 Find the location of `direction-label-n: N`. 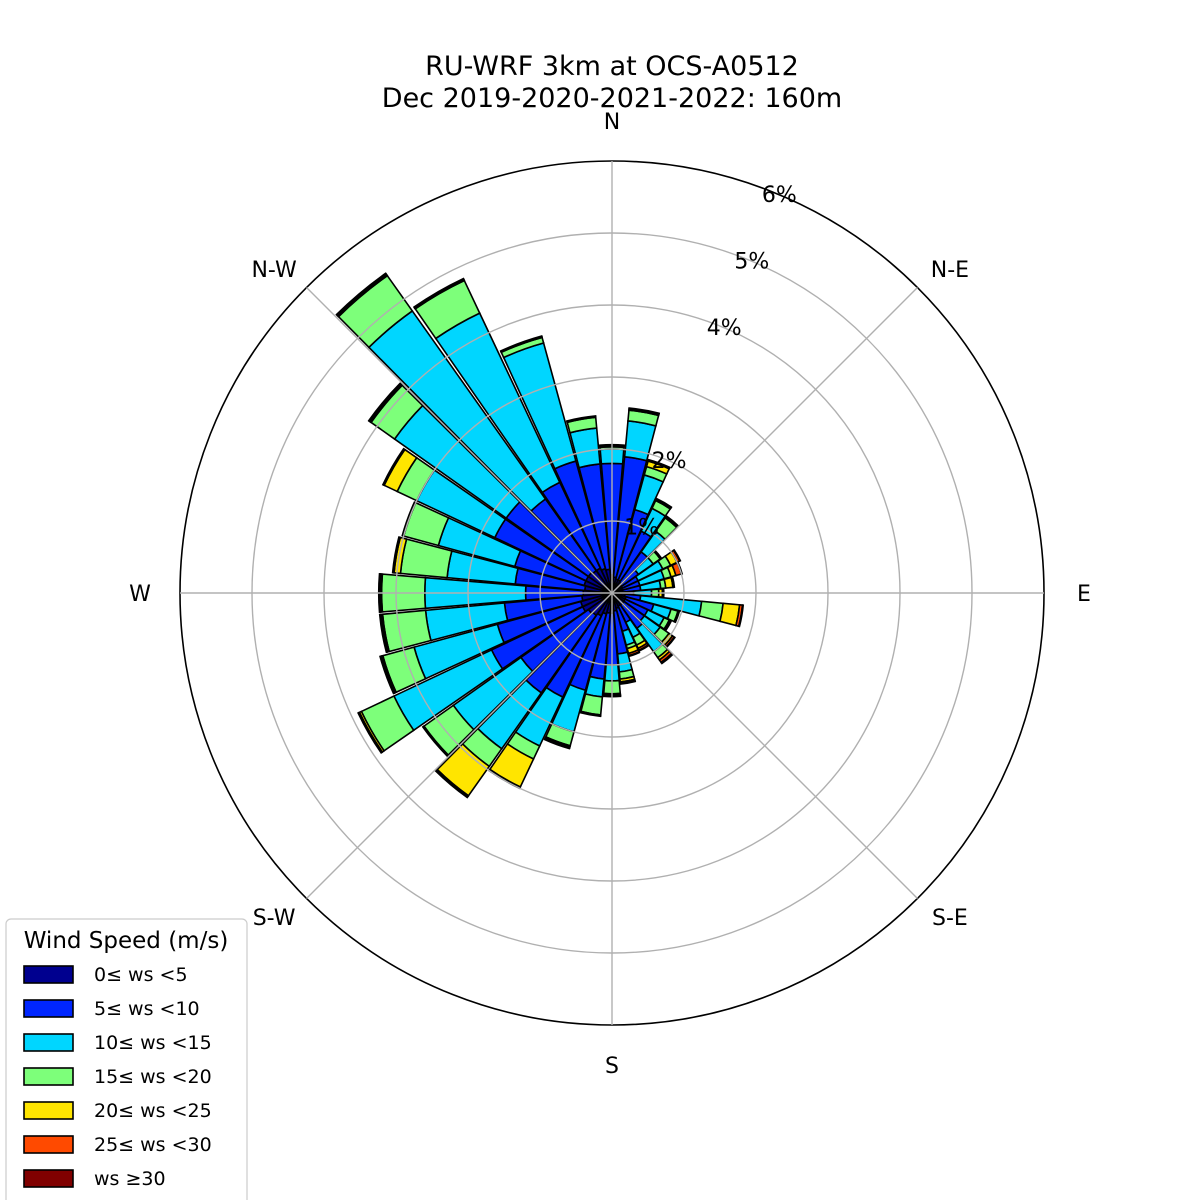

direction-label-n: N is located at coordinates (612, 122).